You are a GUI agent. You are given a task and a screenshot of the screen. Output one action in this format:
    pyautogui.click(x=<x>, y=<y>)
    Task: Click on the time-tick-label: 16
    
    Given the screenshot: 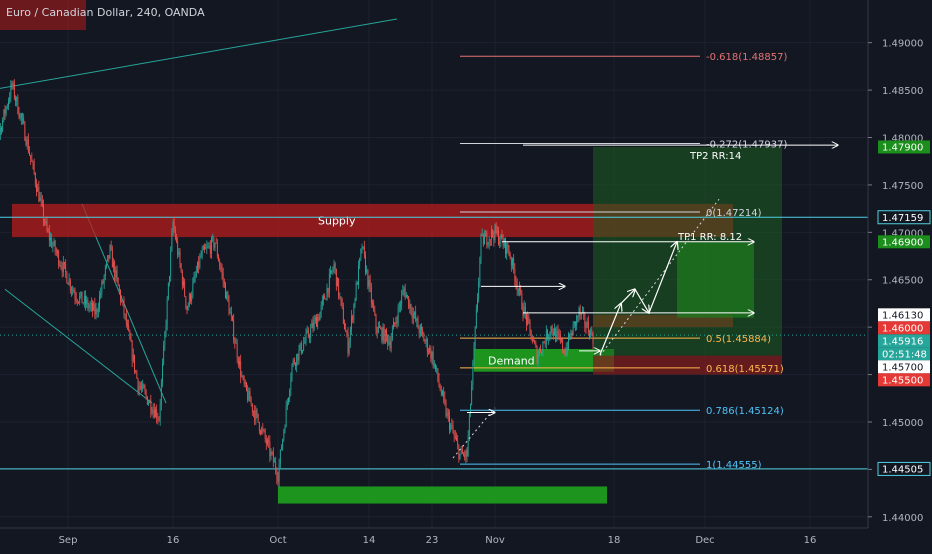 What is the action you would take?
    pyautogui.click(x=810, y=540)
    